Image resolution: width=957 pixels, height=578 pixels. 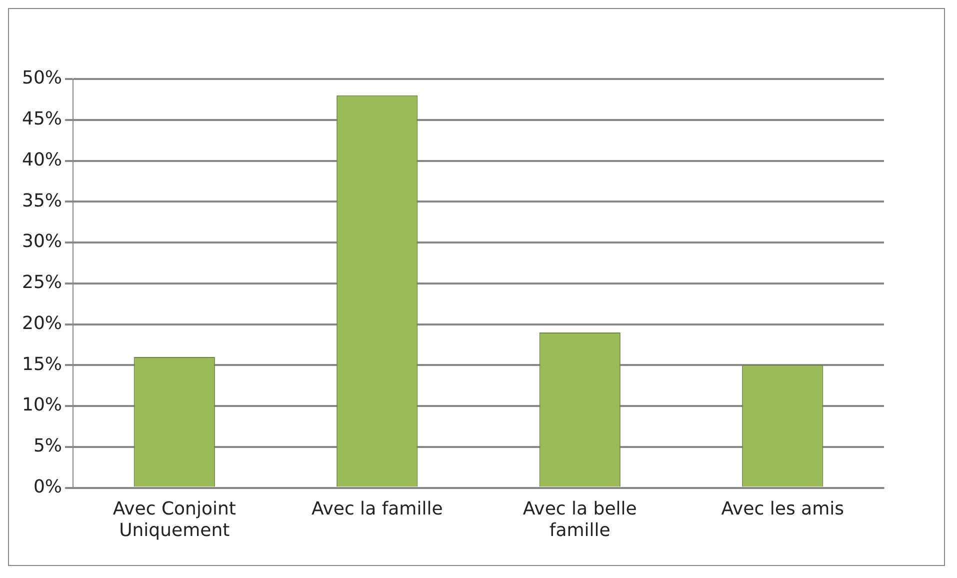 I want to click on x-tick-label: Avec les amis, so click(x=782, y=509).